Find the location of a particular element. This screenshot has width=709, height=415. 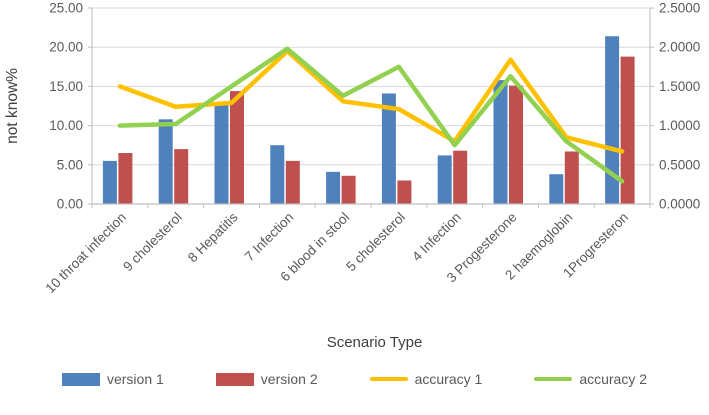

right-axis-tick-label: 1.0000 is located at coordinates (679, 125).